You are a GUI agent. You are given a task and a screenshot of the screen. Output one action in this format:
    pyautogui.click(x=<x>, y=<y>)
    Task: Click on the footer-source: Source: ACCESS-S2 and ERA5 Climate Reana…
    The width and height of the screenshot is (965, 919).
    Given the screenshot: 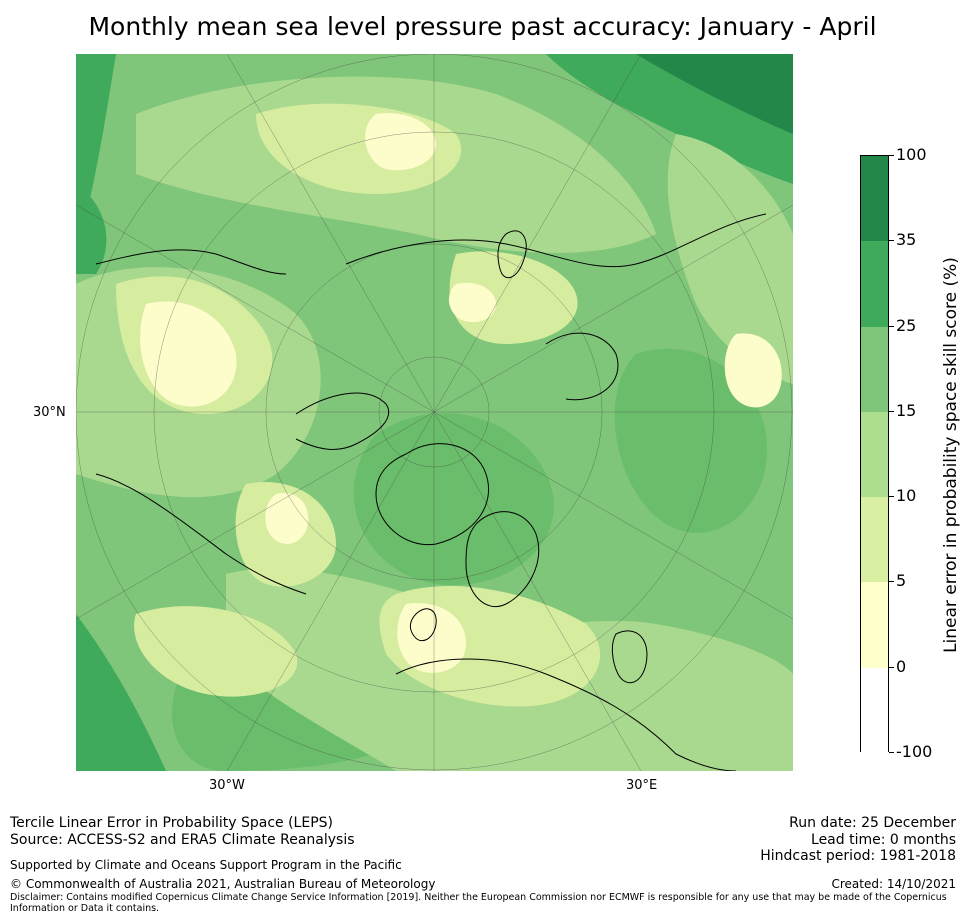 What is the action you would take?
    pyautogui.click(x=182, y=840)
    